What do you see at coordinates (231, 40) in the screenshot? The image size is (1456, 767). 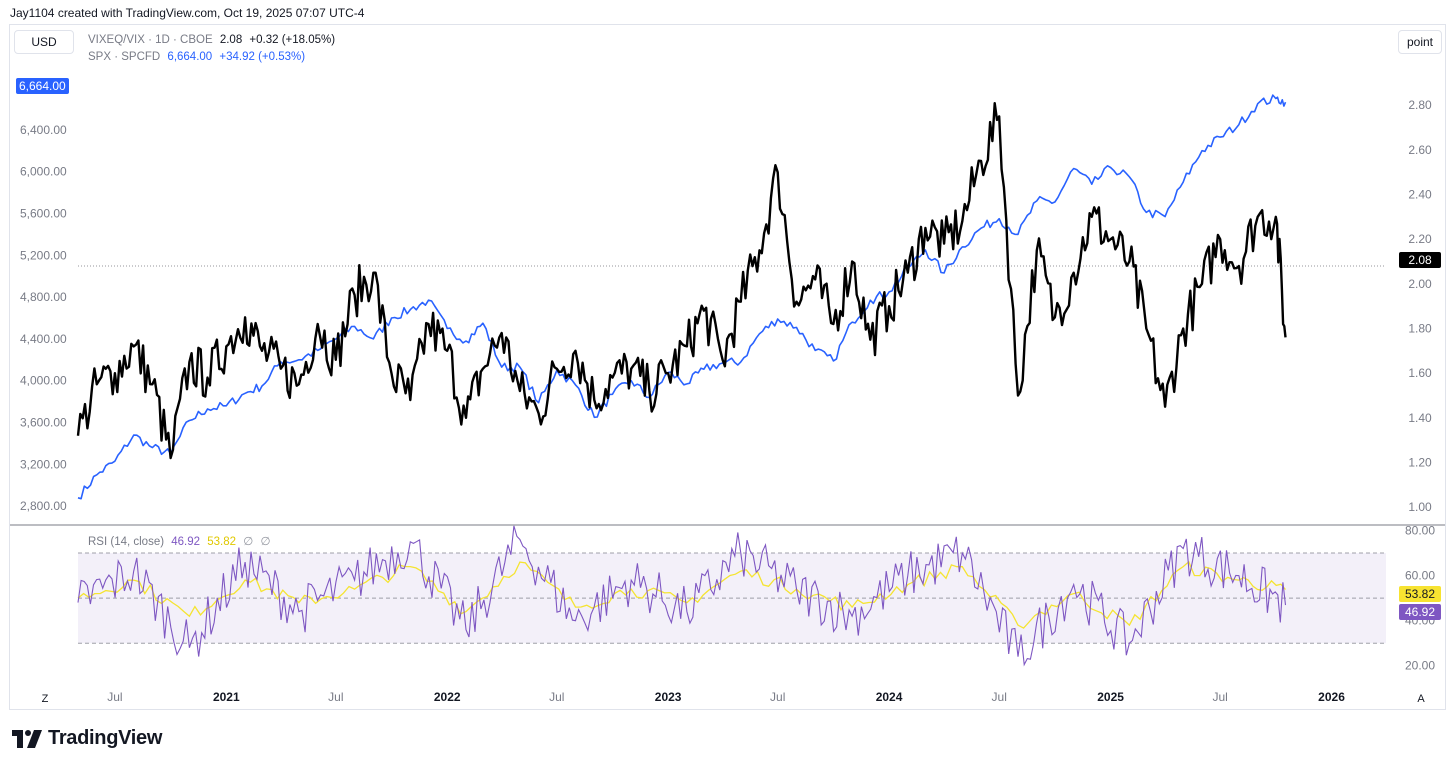 I see `main-legend-value: 2.08` at bounding box center [231, 40].